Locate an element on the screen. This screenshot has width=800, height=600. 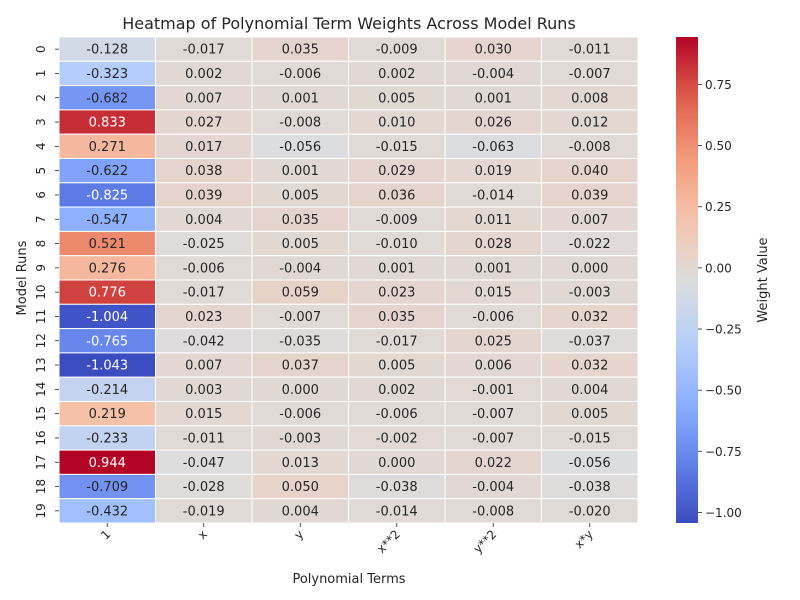
cell-value-label: 0.000 is located at coordinates (396, 463).